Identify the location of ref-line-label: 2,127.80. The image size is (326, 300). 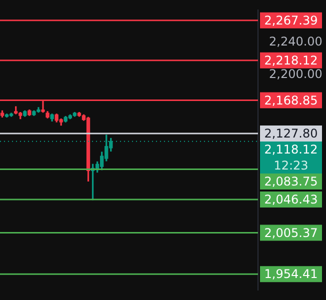
(291, 133).